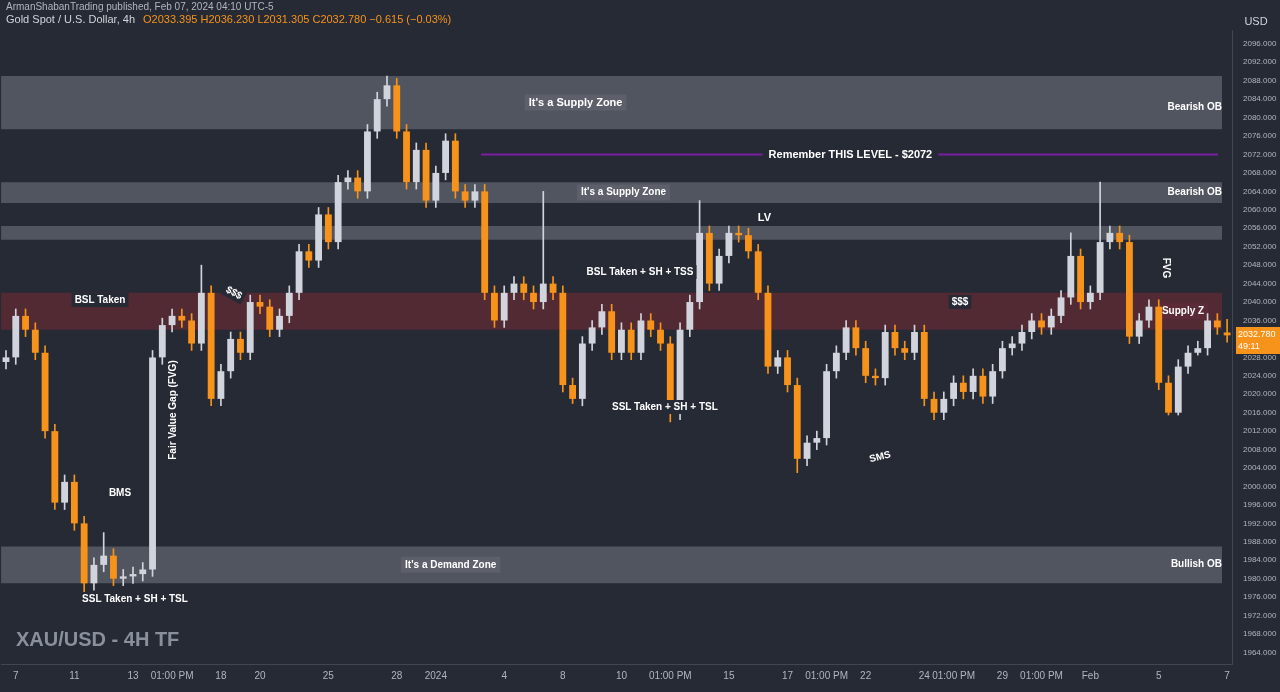  I want to click on band-label: Supply Z, so click(1183, 311).